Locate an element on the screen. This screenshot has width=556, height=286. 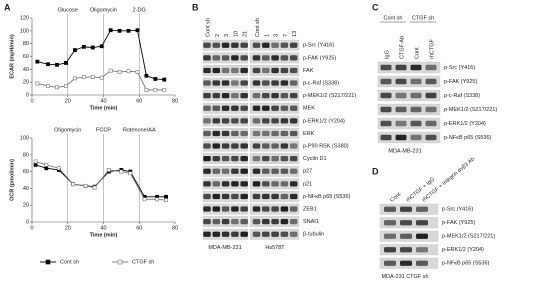
row-label: p-NFκB p65 (S536) is located at coordinates (327, 197).